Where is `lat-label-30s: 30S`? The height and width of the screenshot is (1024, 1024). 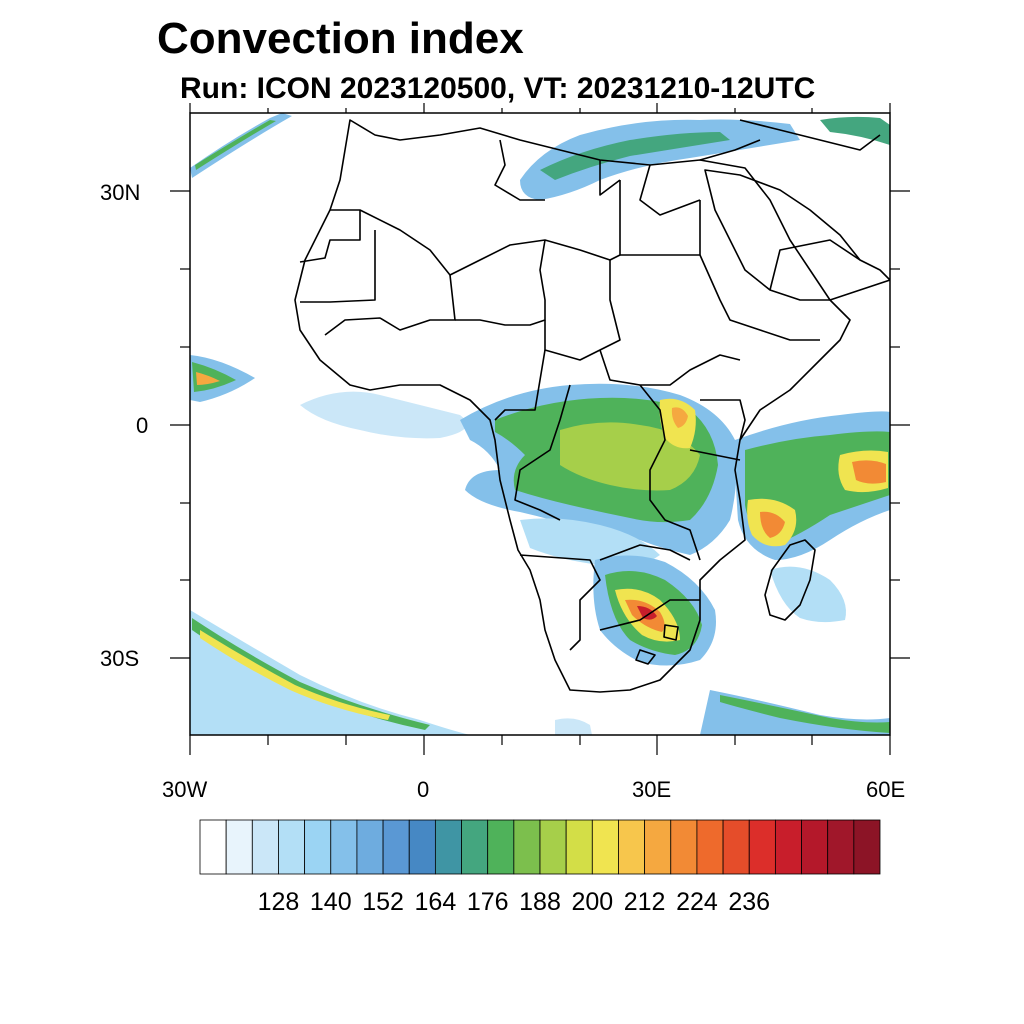
lat-label-30s: 30S is located at coordinates (120, 658).